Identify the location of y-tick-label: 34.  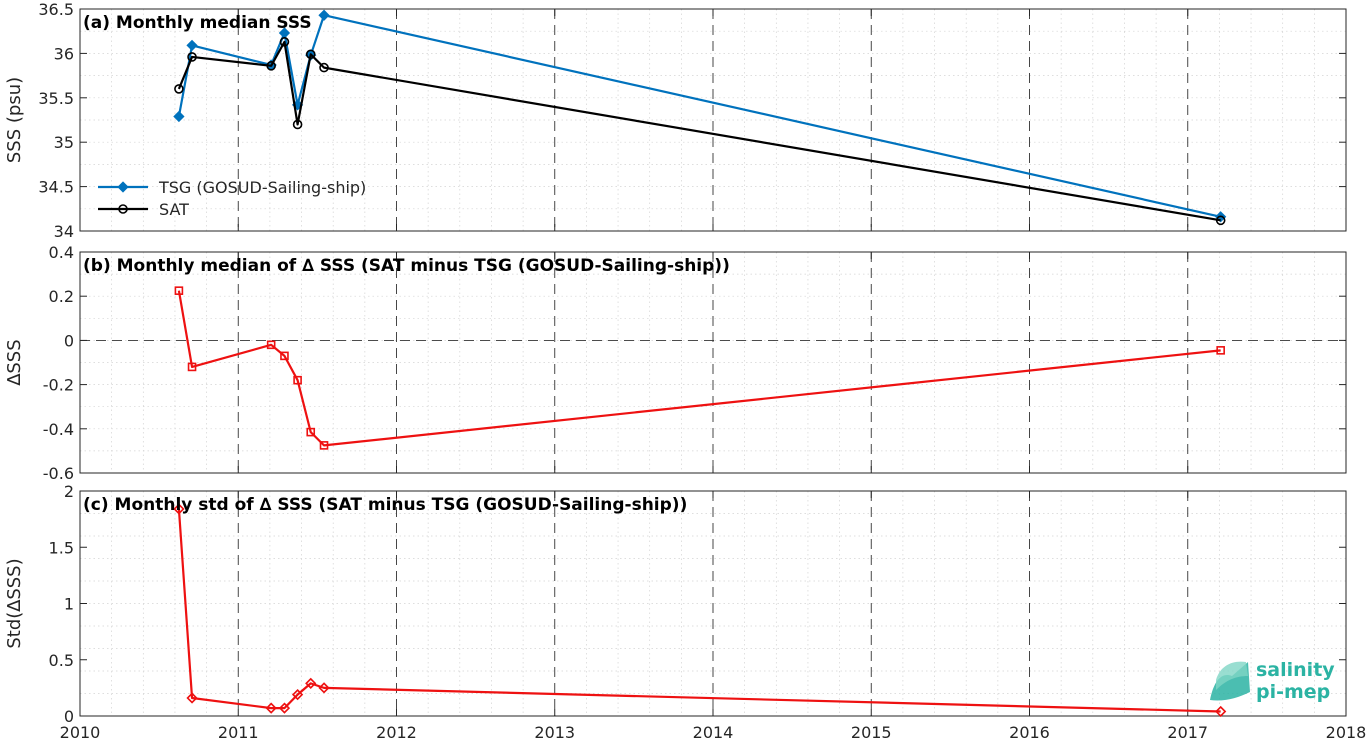
(64, 231).